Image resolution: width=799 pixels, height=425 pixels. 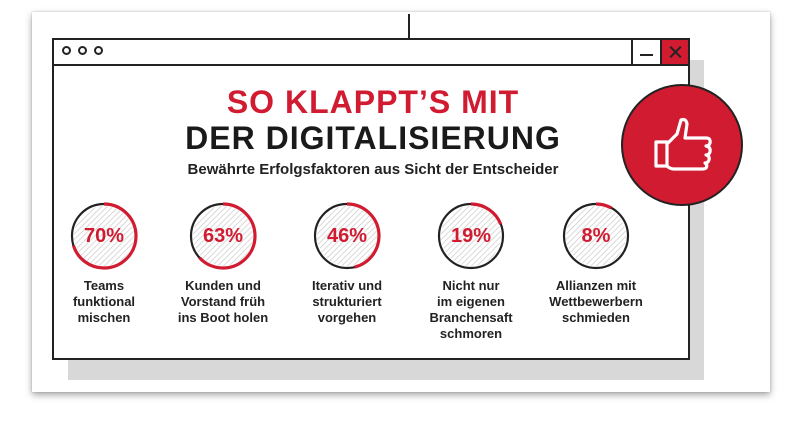 I want to click on stat-item: 63% Kunden und Vorstand früh ins Boot holen, so click(x=223, y=263).